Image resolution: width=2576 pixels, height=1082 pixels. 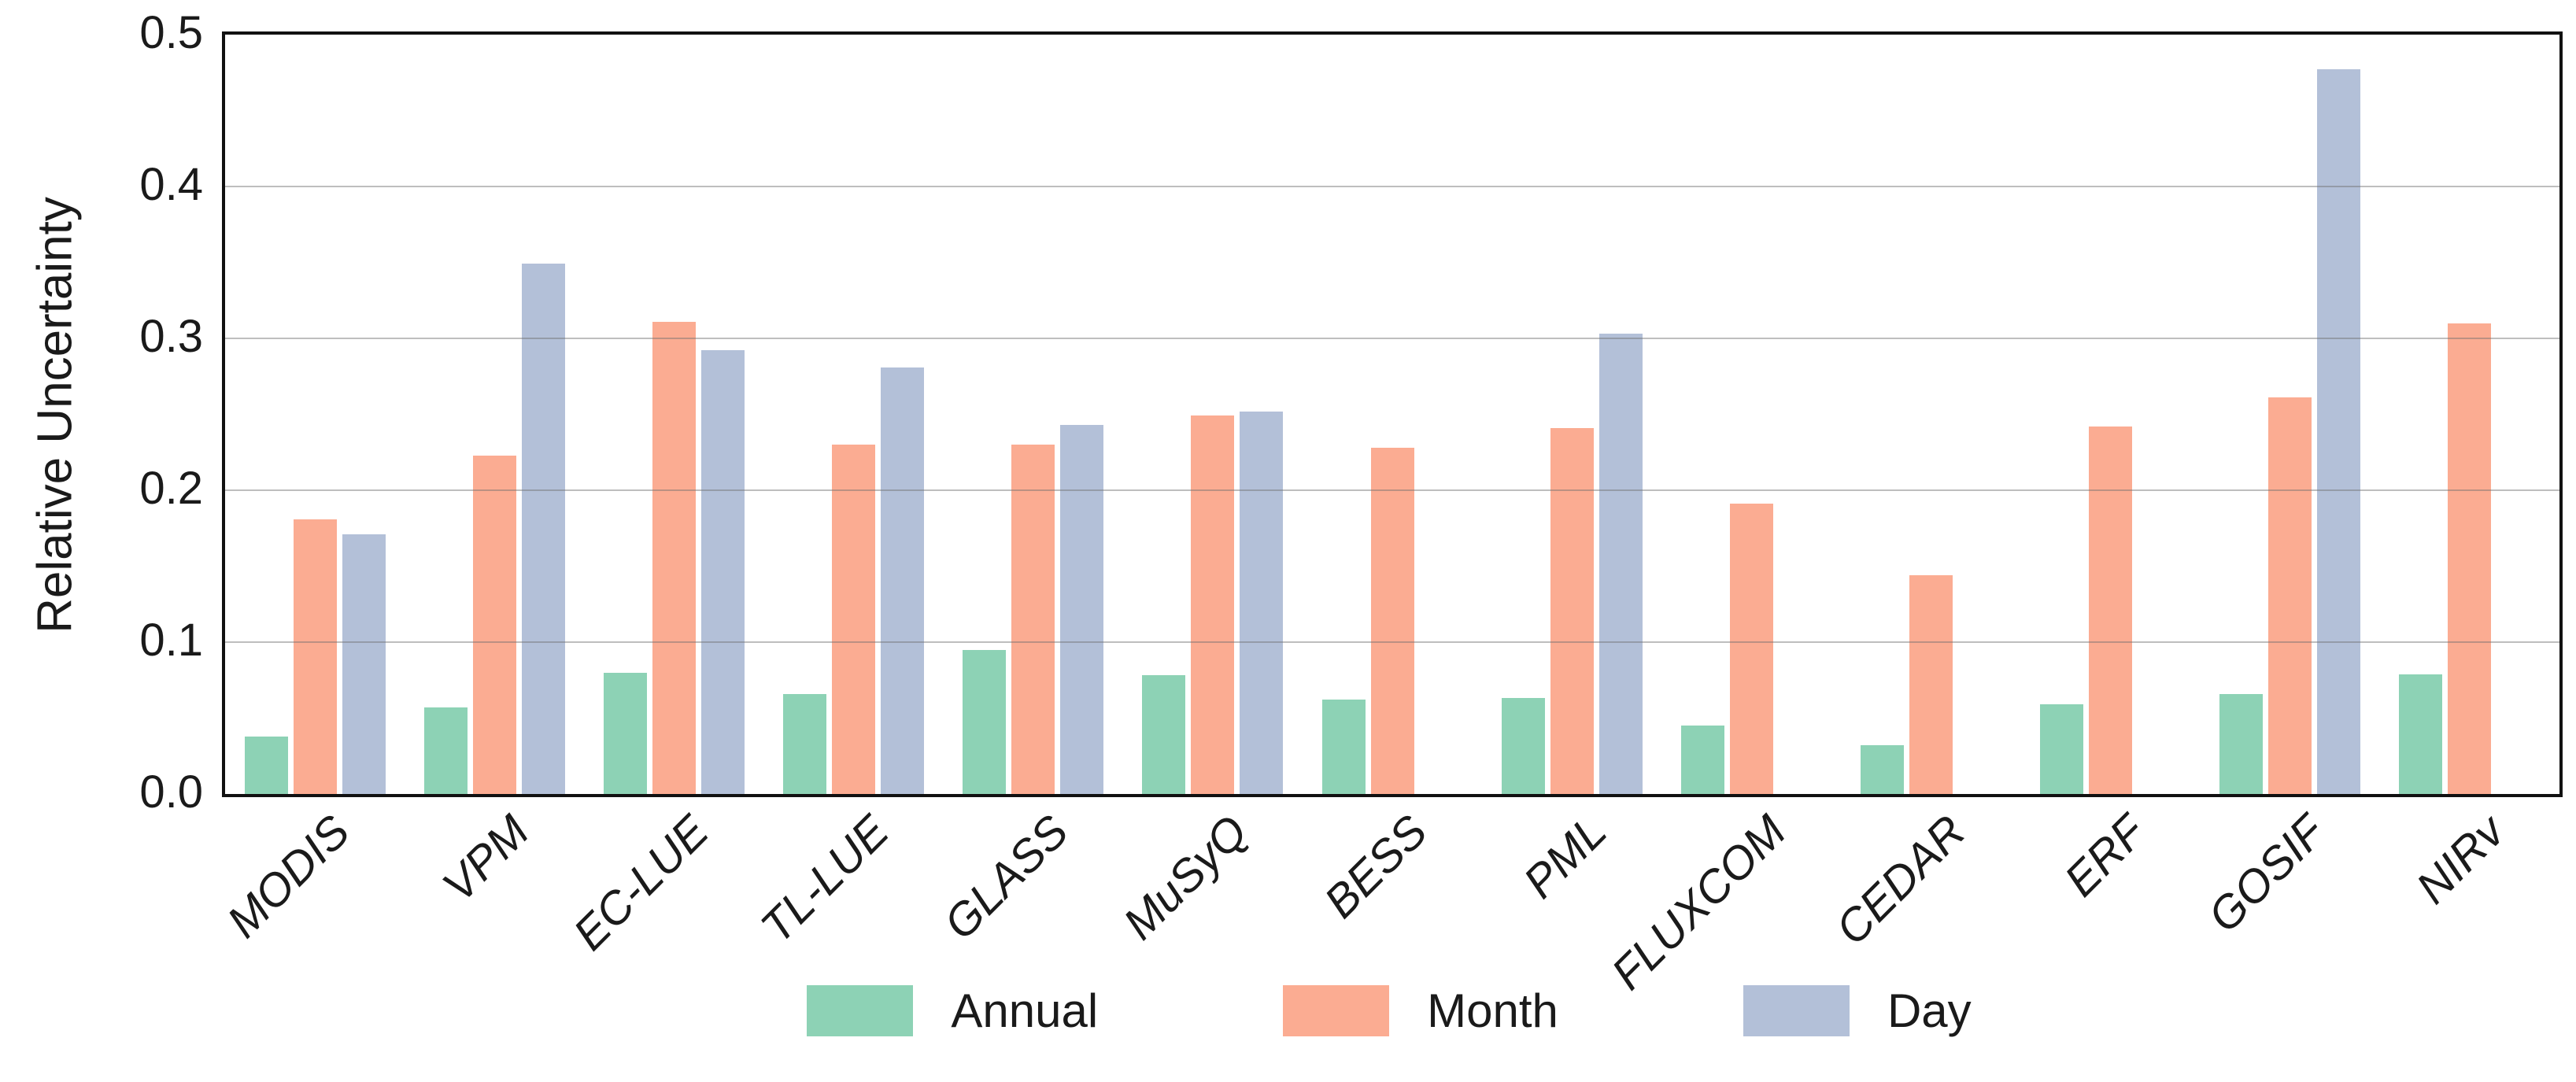 What do you see at coordinates (315, 656) in the screenshot?
I see `bar-month-MODIS` at bounding box center [315, 656].